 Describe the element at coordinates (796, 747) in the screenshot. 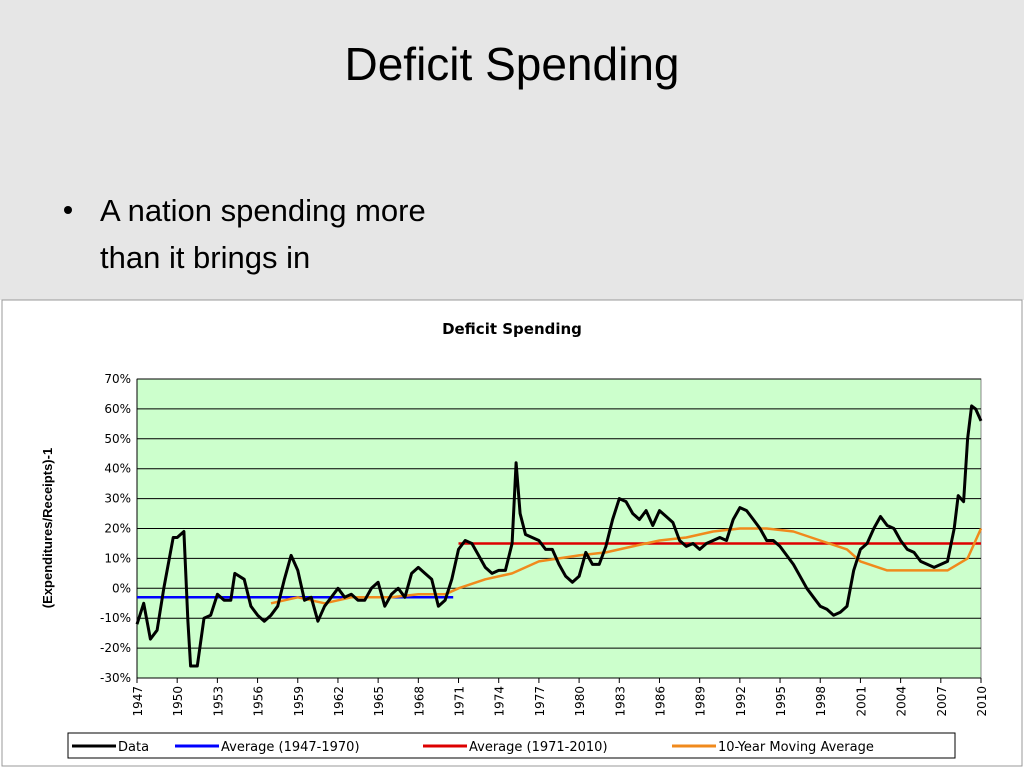

I see `legend-label: 10-Year Moving Average` at that location.